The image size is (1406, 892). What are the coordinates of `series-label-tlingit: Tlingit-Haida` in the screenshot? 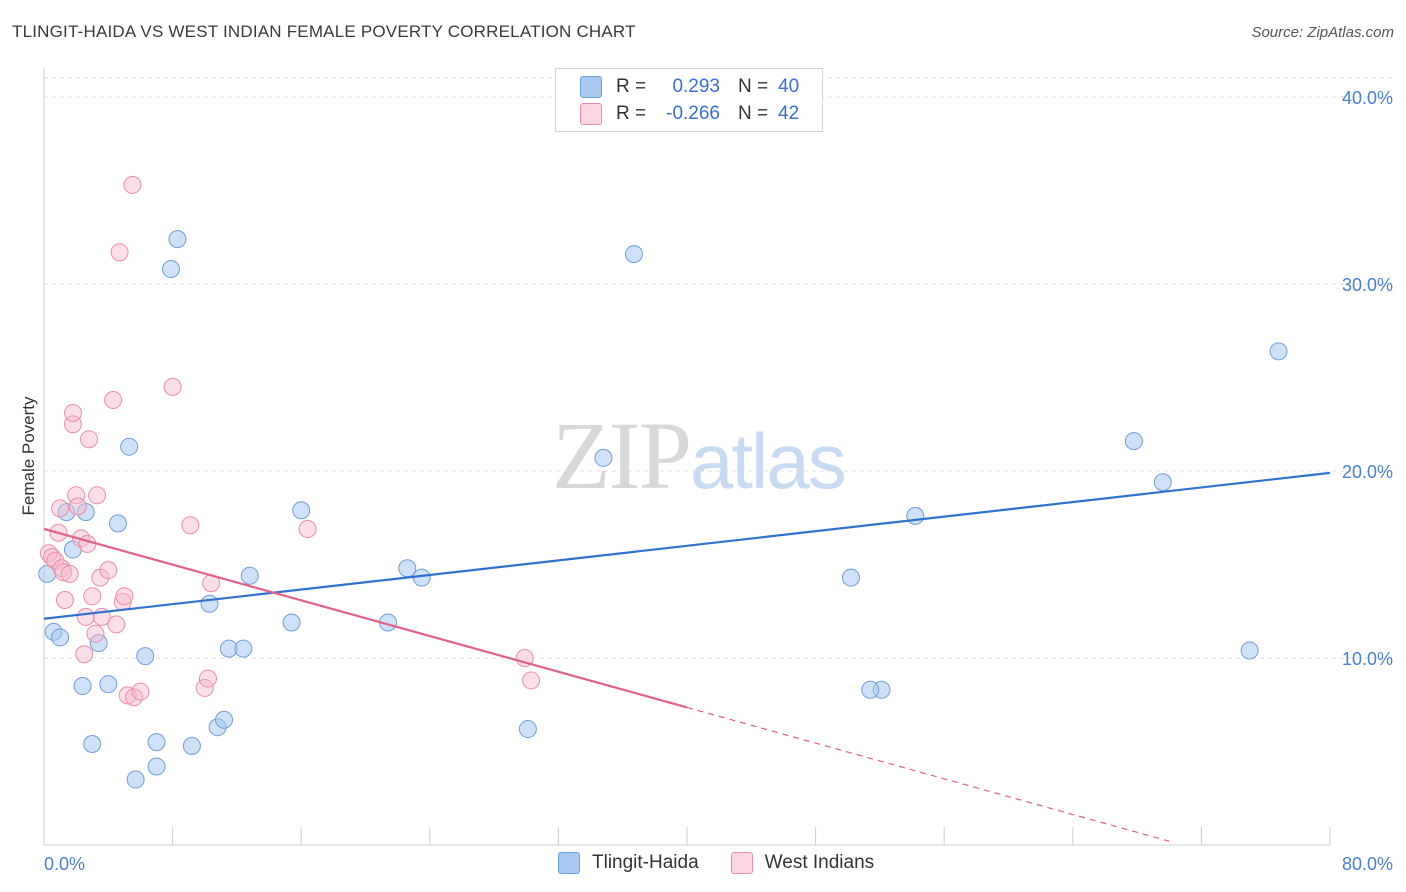 It's located at (645, 862).